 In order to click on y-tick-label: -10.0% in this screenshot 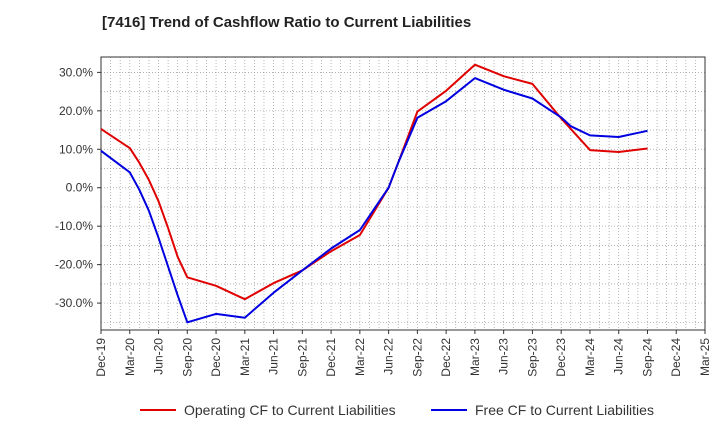, I will do `click(74, 226)`.